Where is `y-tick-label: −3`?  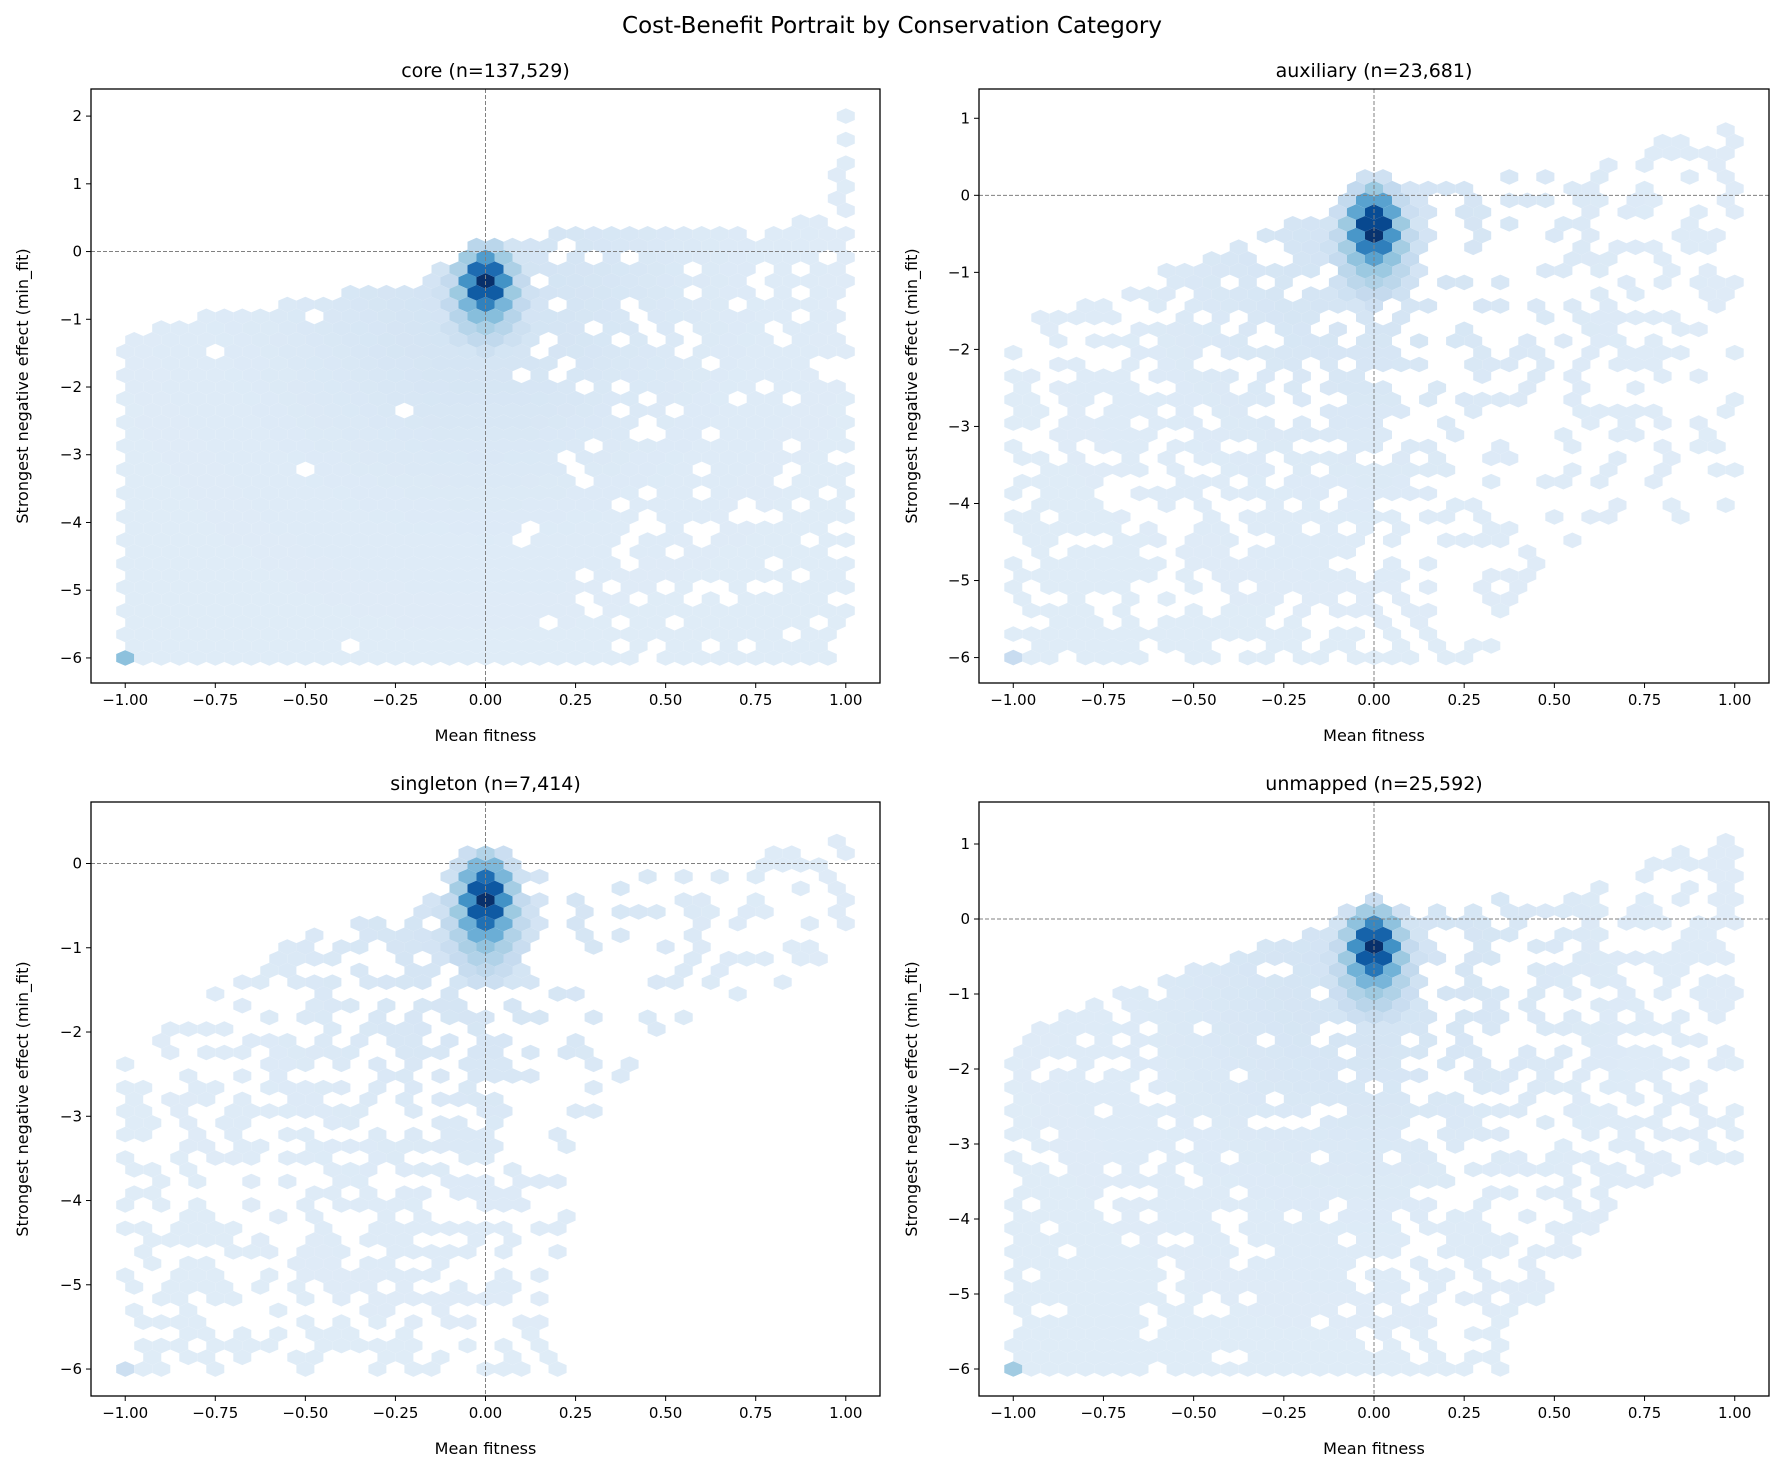 y-tick-label: −3 is located at coordinates (71, 1116).